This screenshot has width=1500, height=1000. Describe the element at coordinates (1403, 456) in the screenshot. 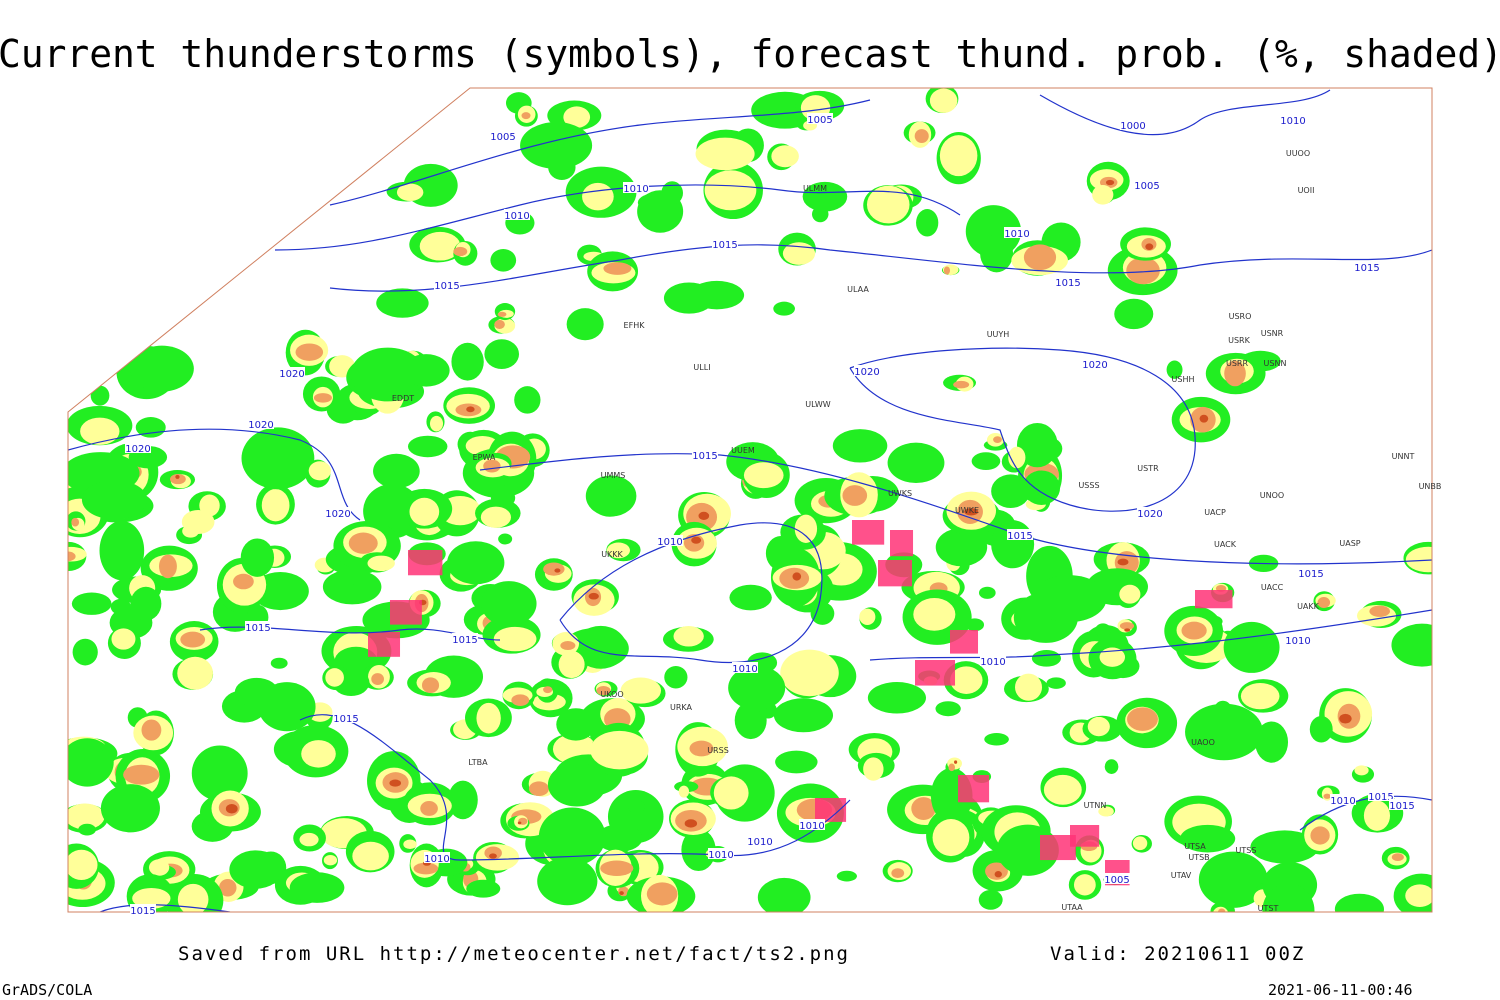

I see `station-label: UNNT` at that location.